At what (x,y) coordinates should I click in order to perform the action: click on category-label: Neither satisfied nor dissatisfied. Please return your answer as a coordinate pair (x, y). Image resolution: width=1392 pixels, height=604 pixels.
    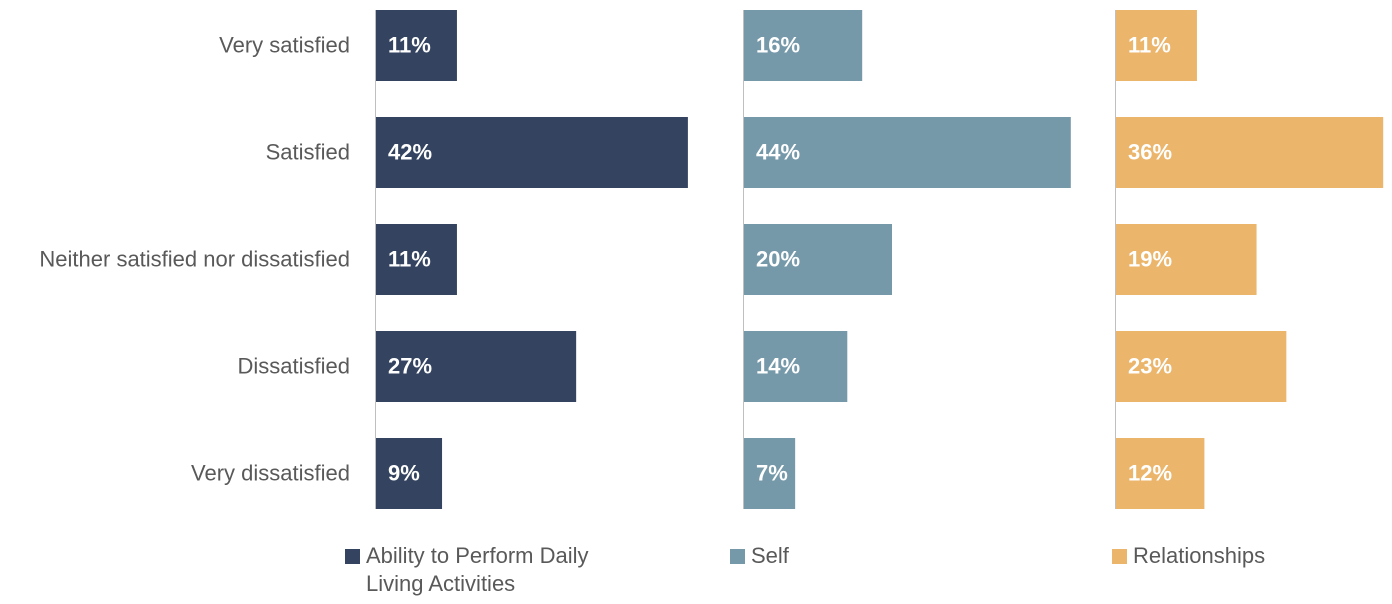
    Looking at the image, I should click on (194, 258).